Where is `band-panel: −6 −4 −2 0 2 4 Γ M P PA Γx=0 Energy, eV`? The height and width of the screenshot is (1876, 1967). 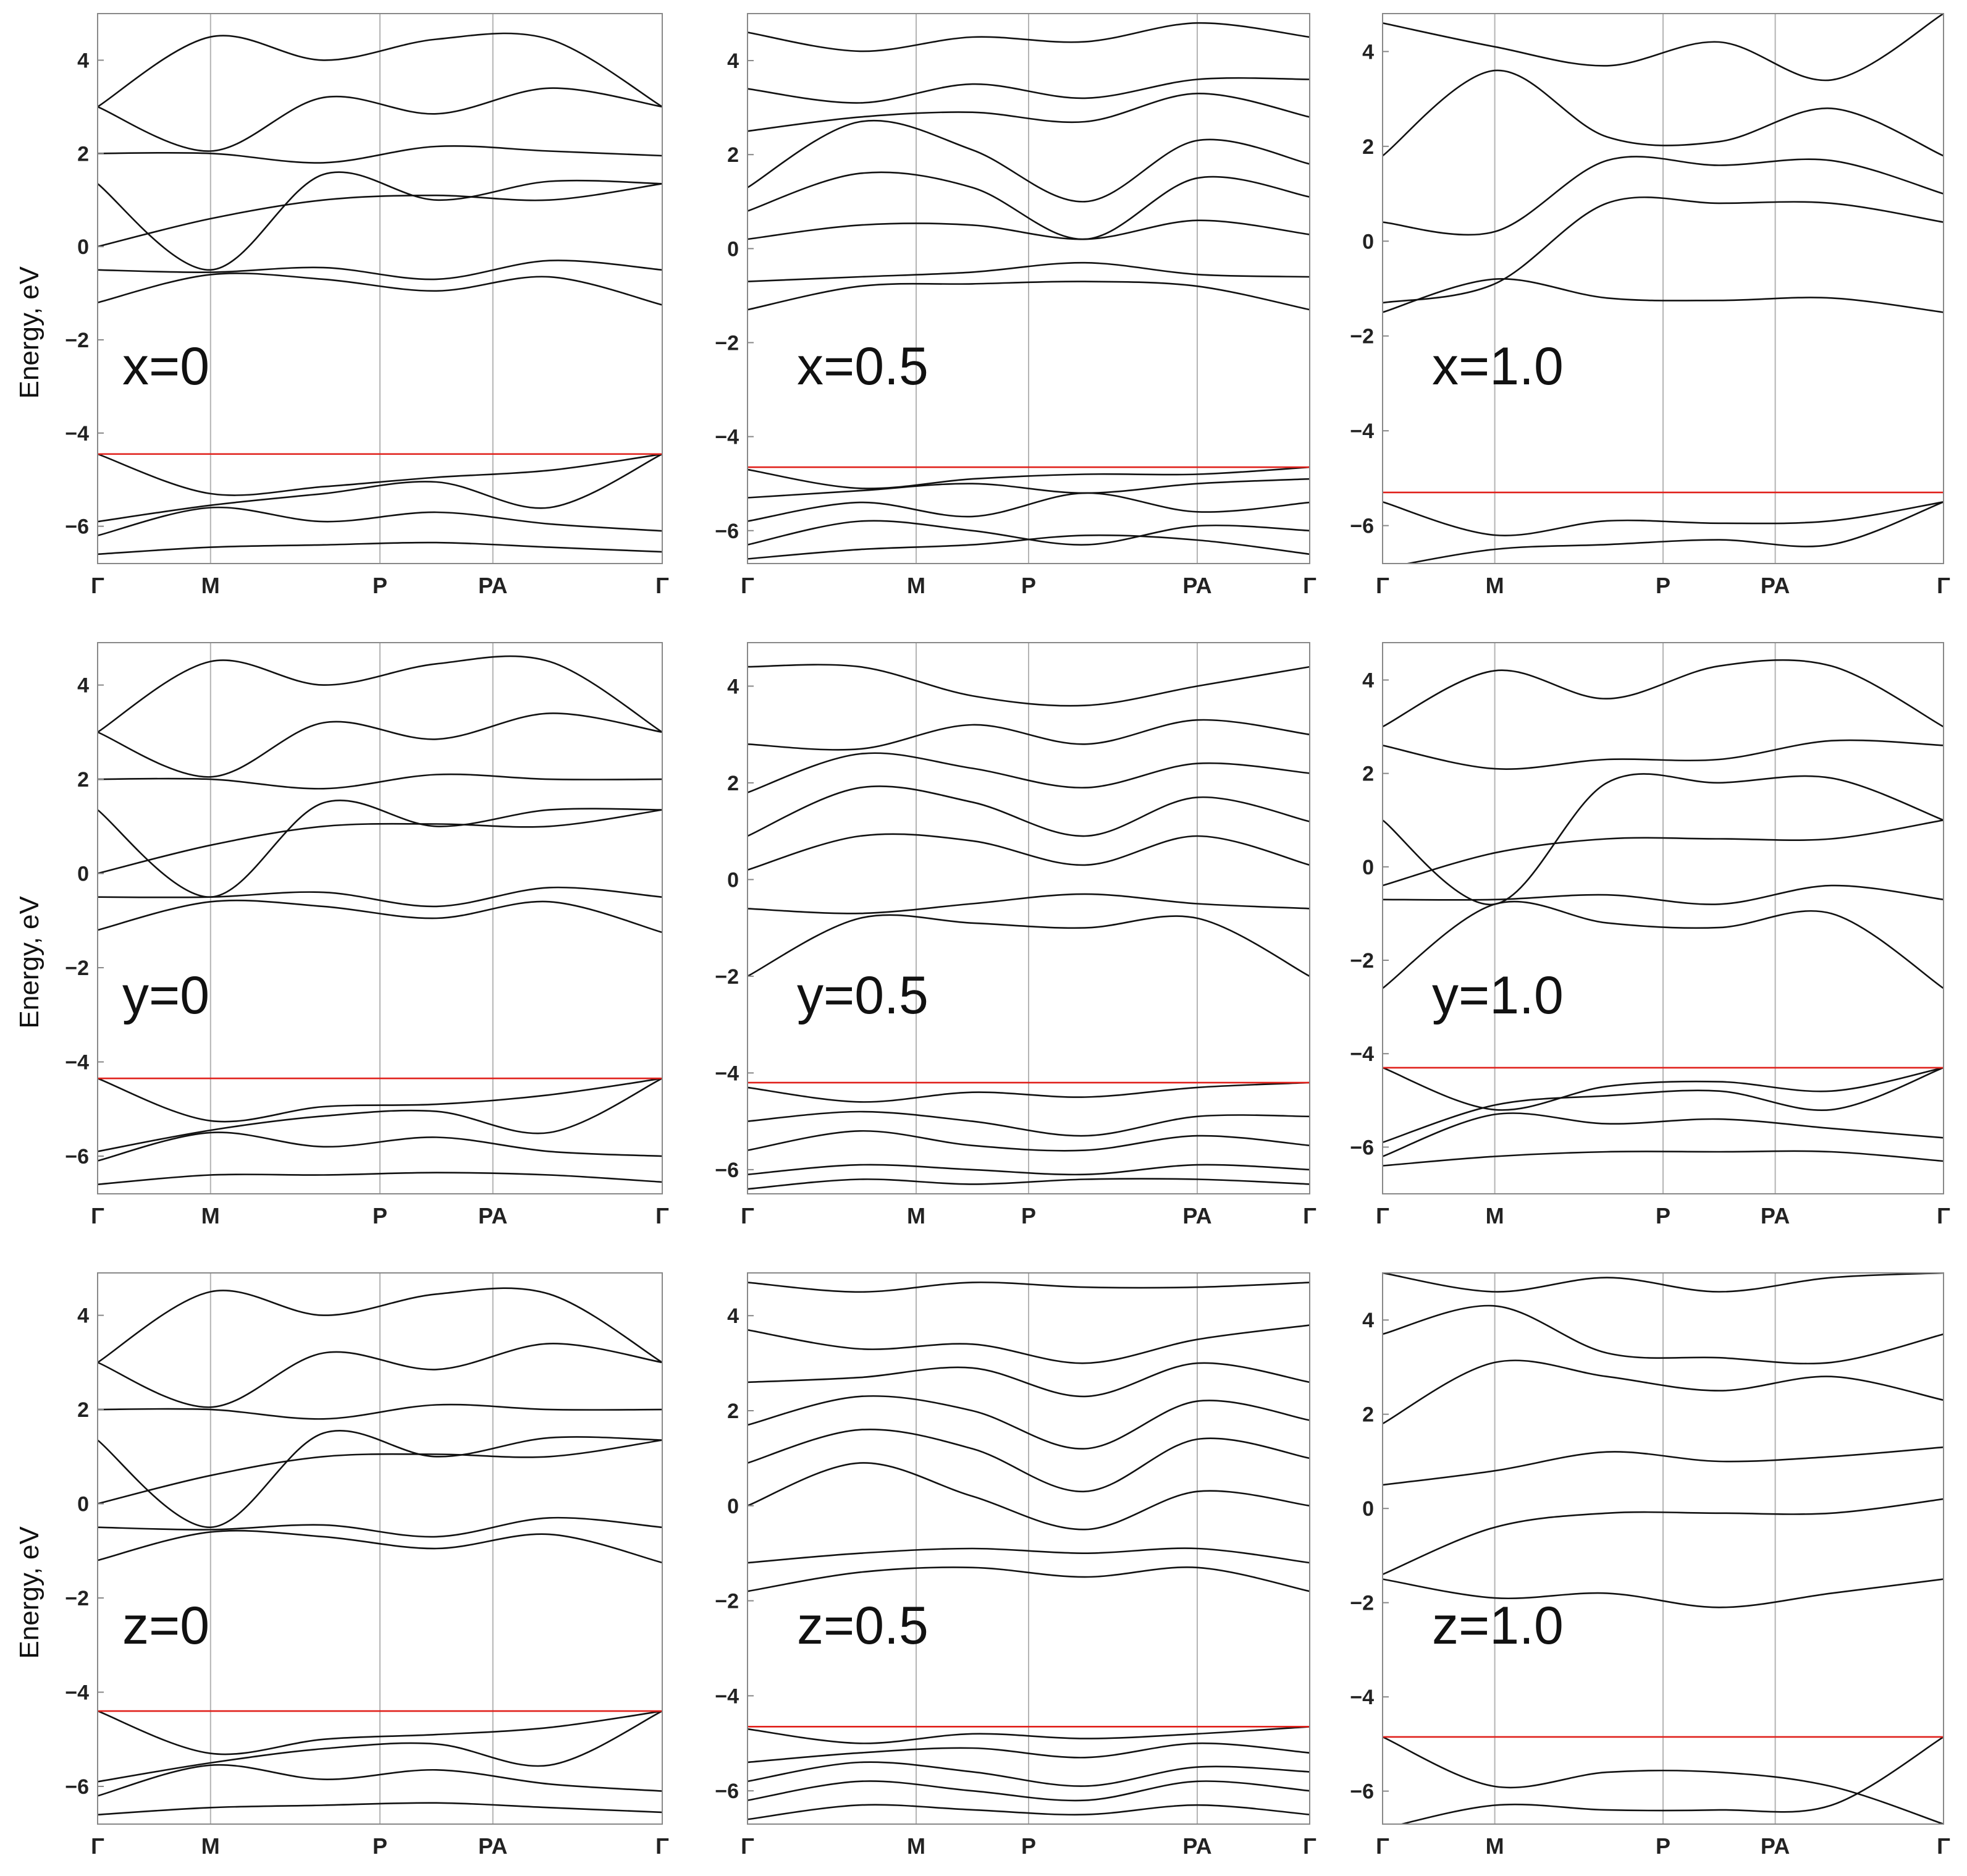 band-panel: −6 −4 −2 0 2 4 Γ M P PA Γx=0 Energy, eV is located at coordinates (341, 305).